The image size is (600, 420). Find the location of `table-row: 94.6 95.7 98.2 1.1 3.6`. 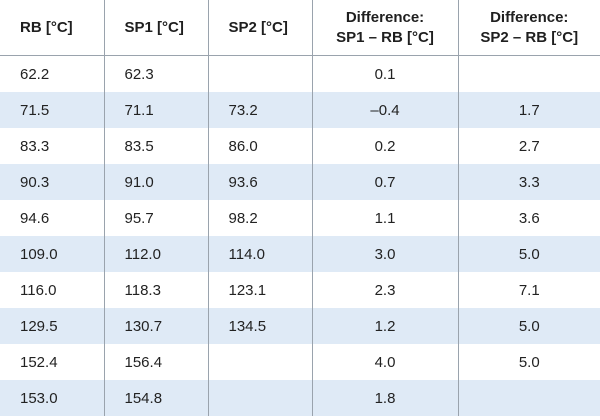

table-row: 94.6 95.7 98.2 1.1 3.6 is located at coordinates (300, 218).